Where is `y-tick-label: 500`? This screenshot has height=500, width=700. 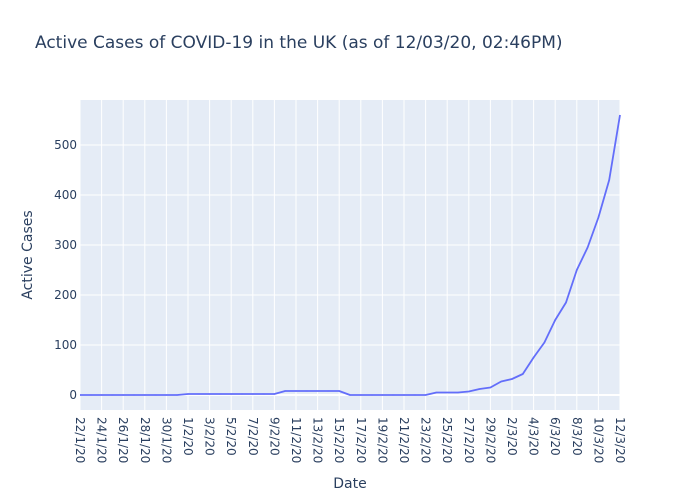
y-tick-label: 500 is located at coordinates (65, 145).